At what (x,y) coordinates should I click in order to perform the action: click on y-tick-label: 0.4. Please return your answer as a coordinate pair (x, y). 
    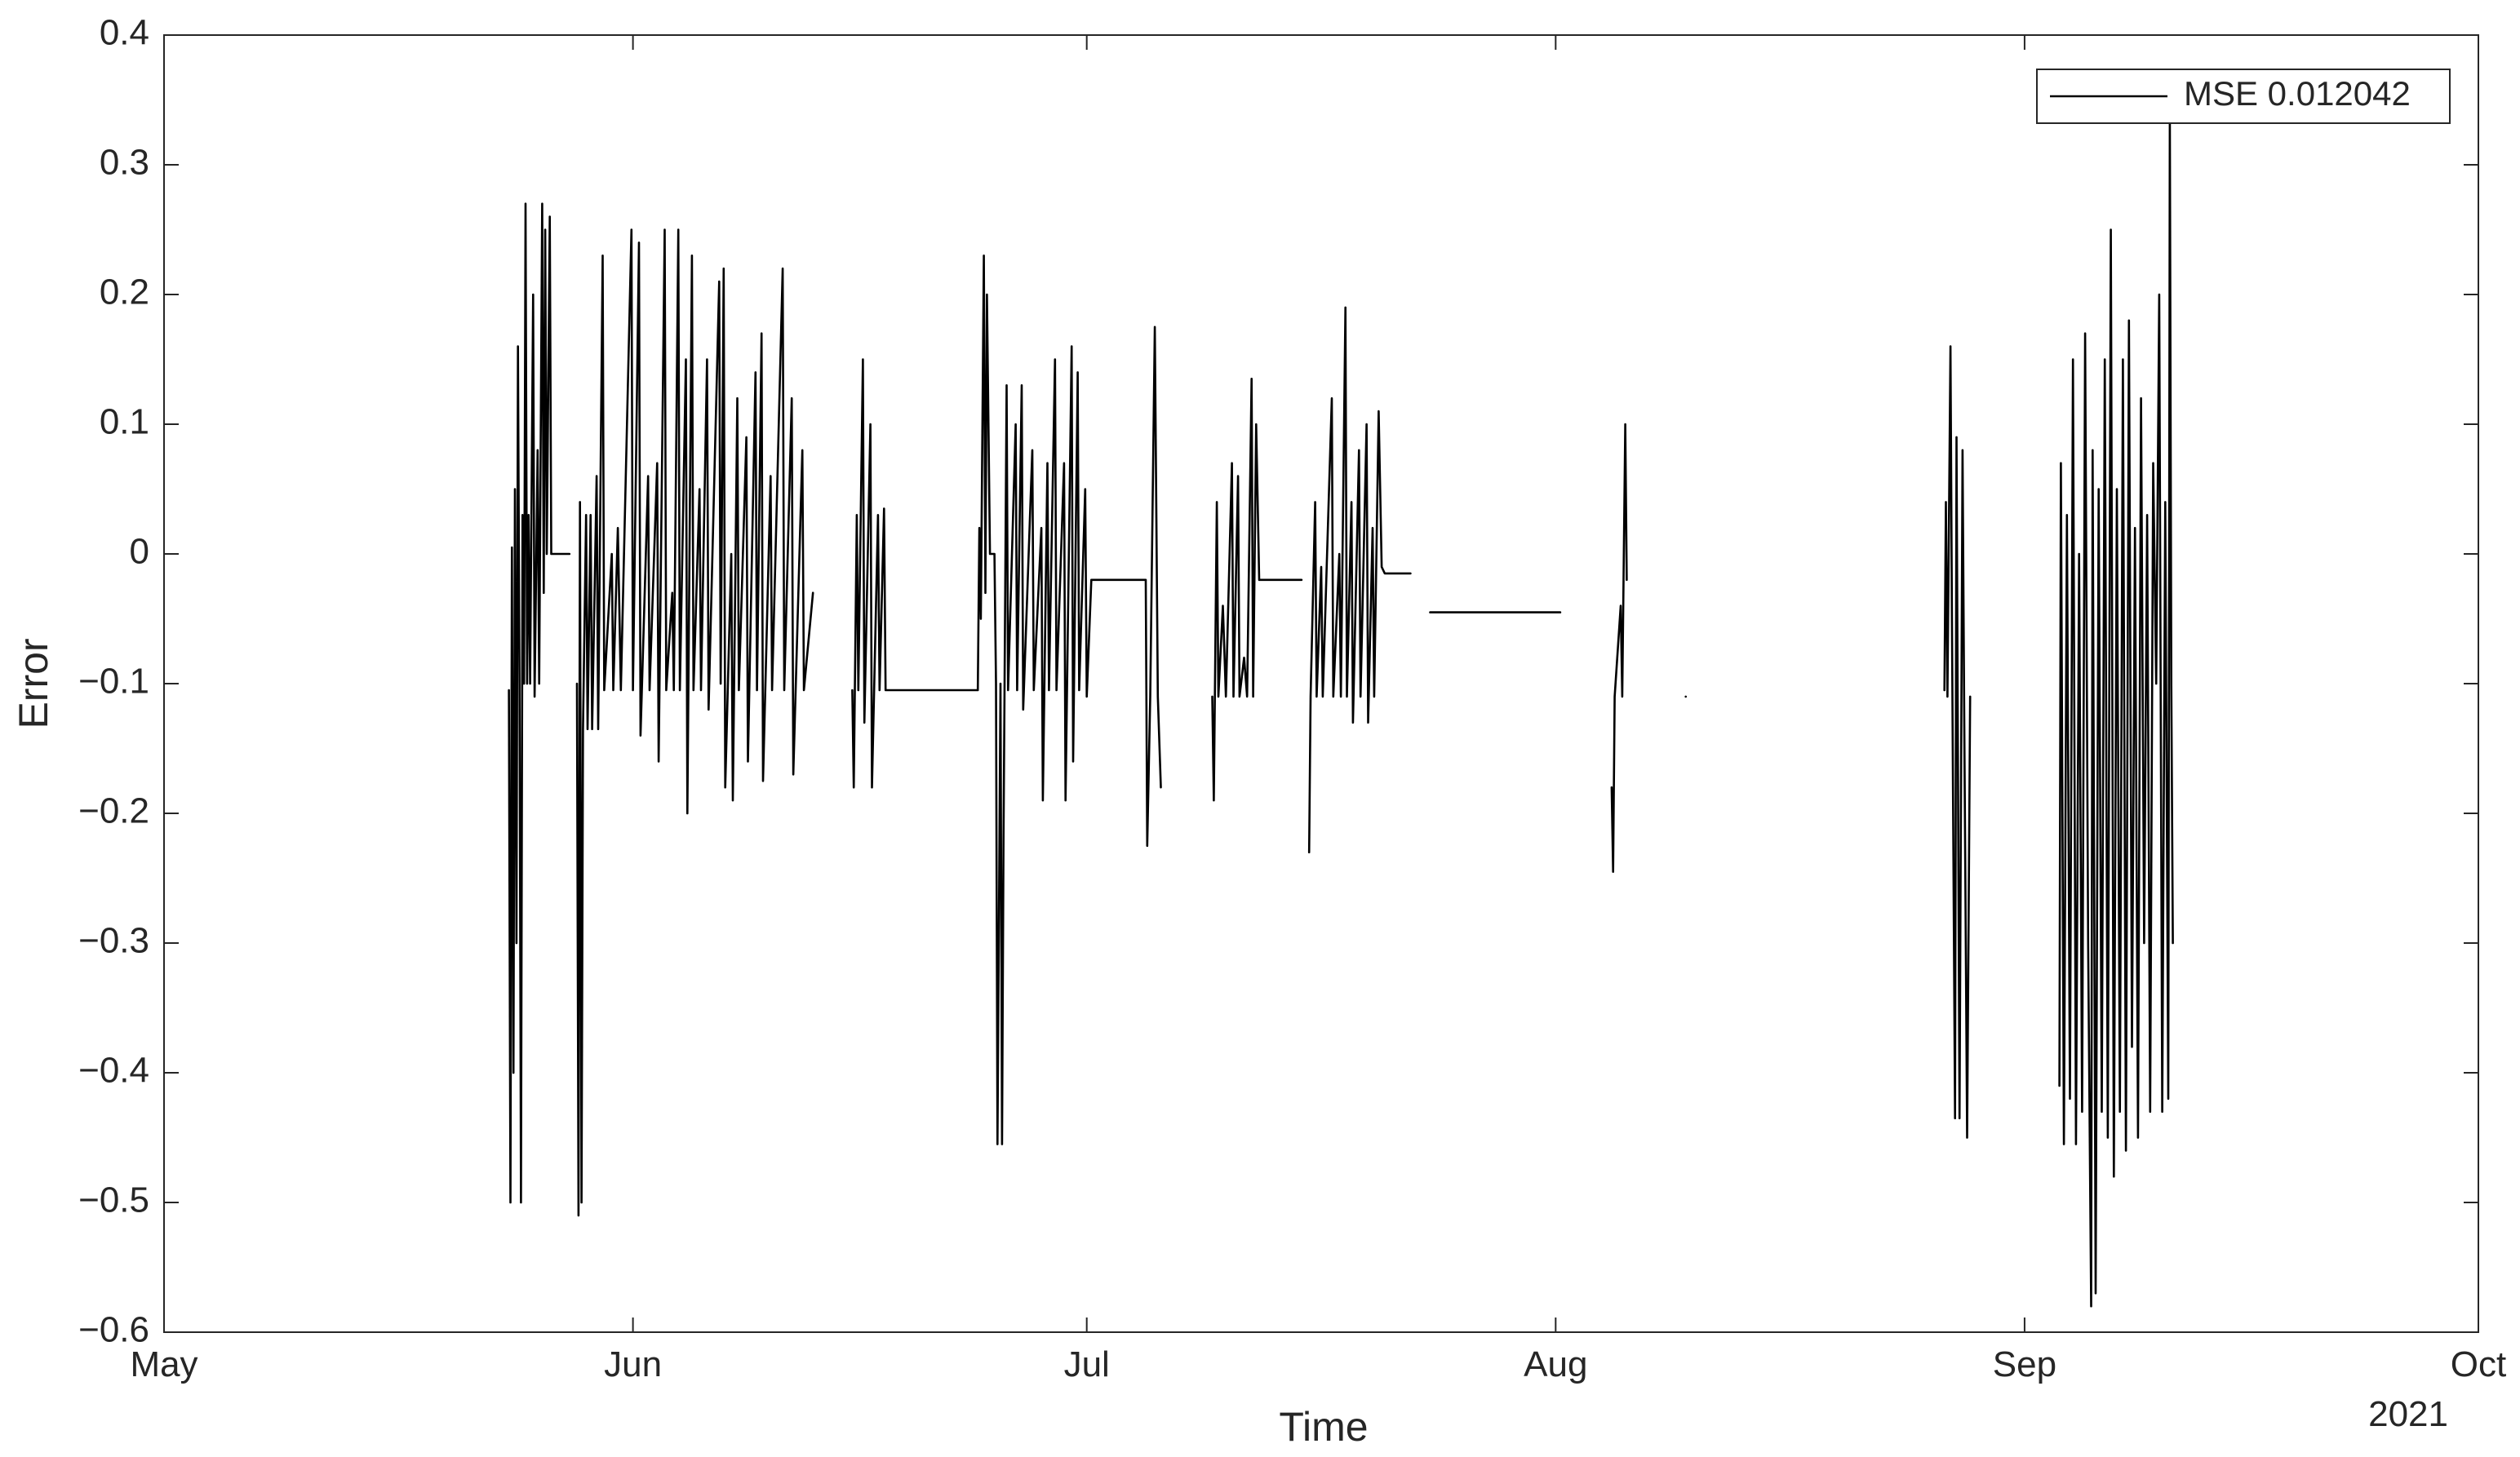
    Looking at the image, I should click on (125, 33).